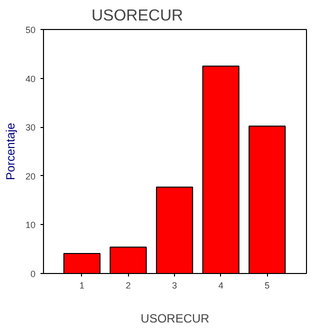 This screenshot has height=328, width=322. I want to click on x-tick-label: 4, so click(221, 285).